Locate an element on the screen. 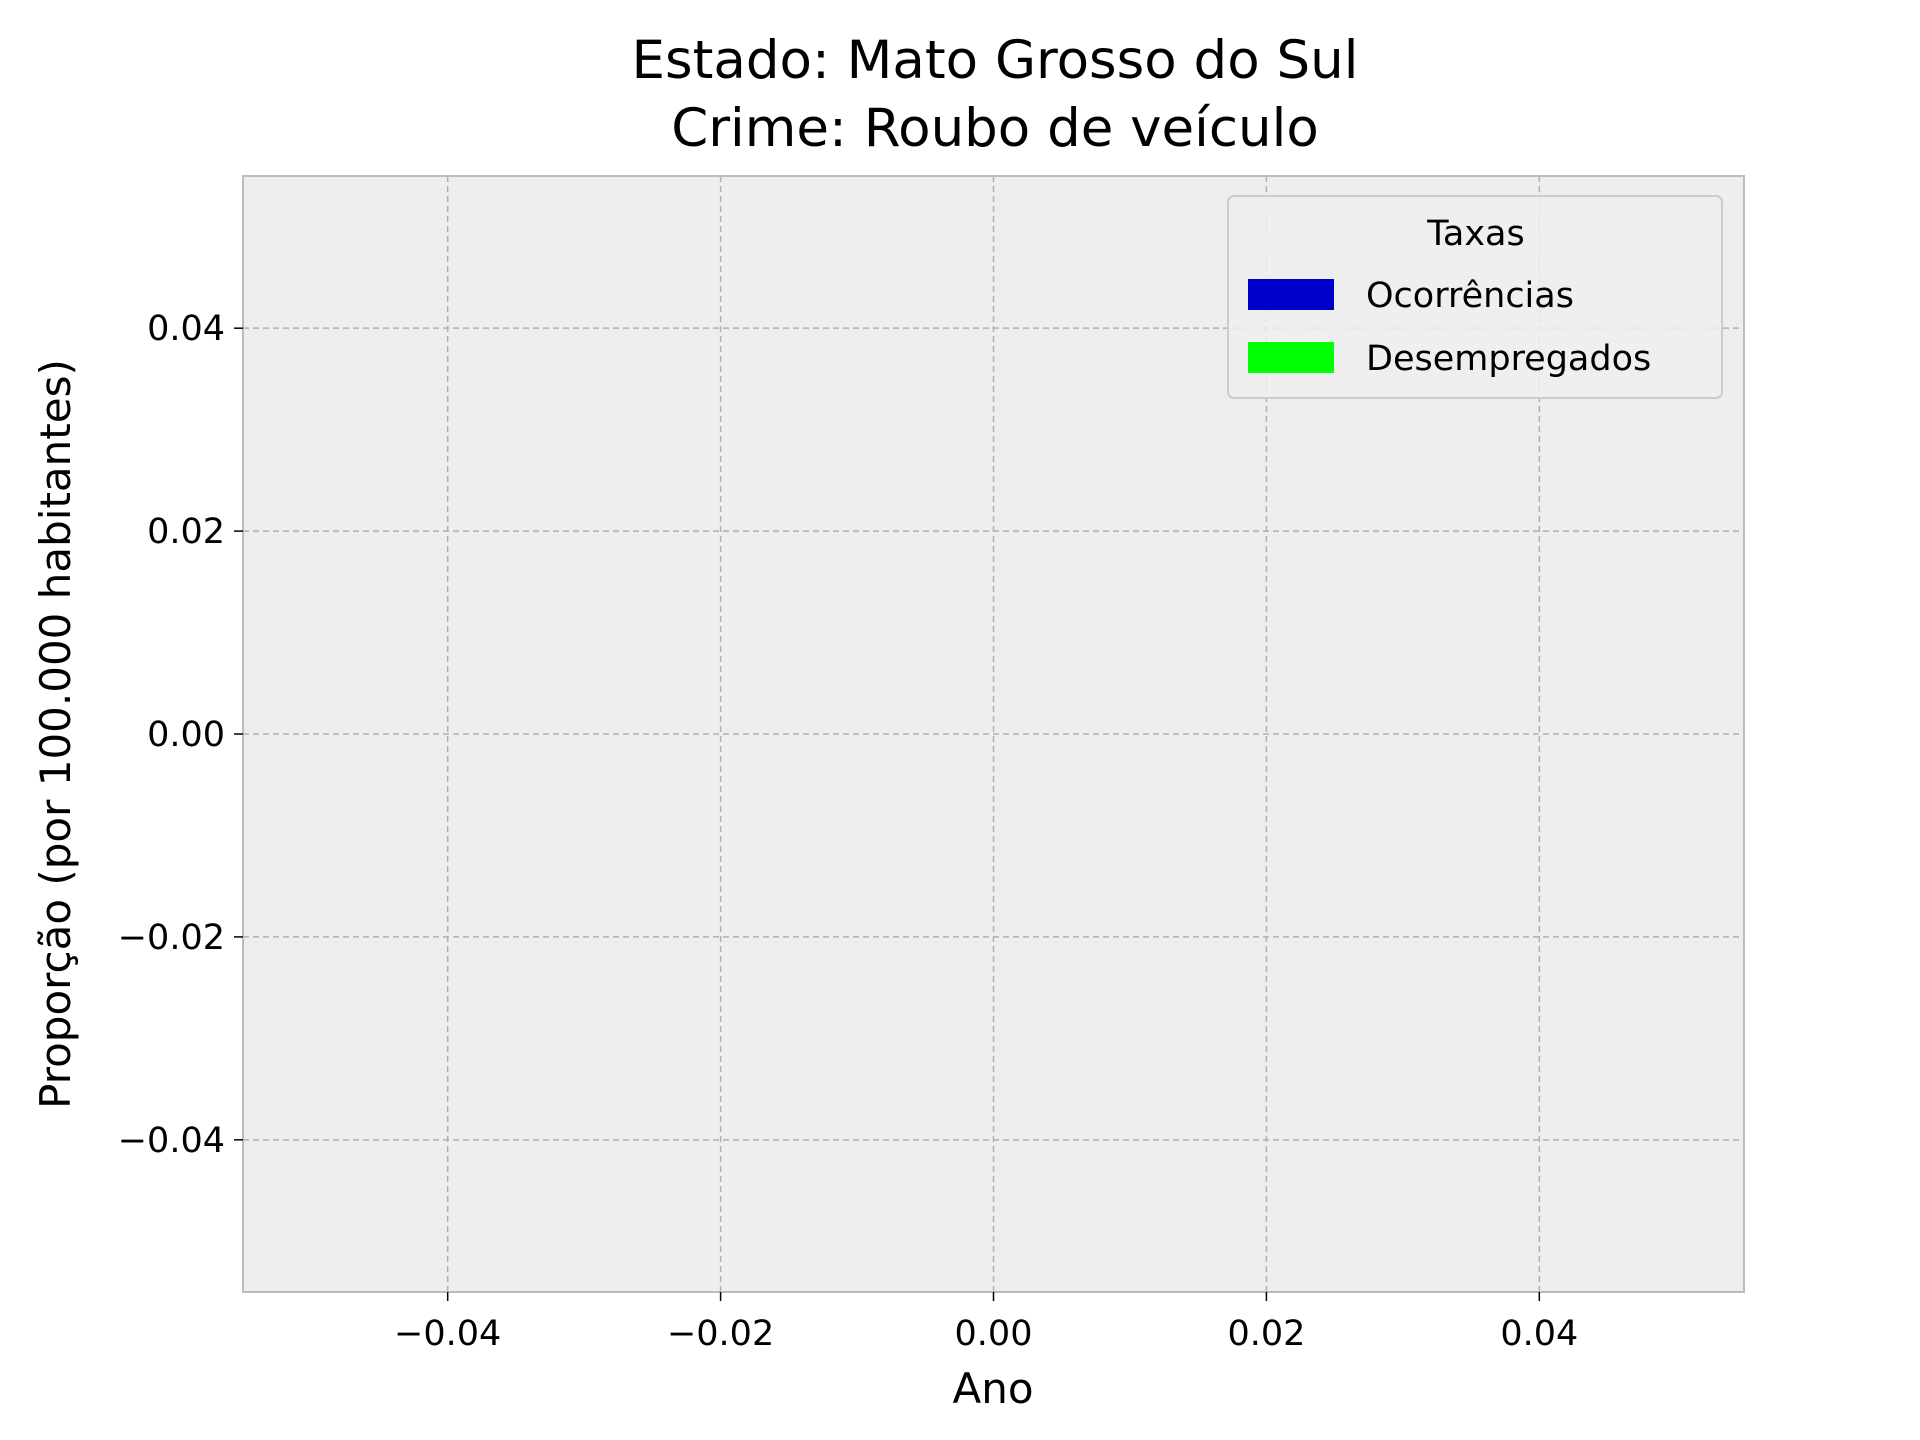  y-axis-label: Proporção (por 100.000 habitantes) is located at coordinates (55, 734).